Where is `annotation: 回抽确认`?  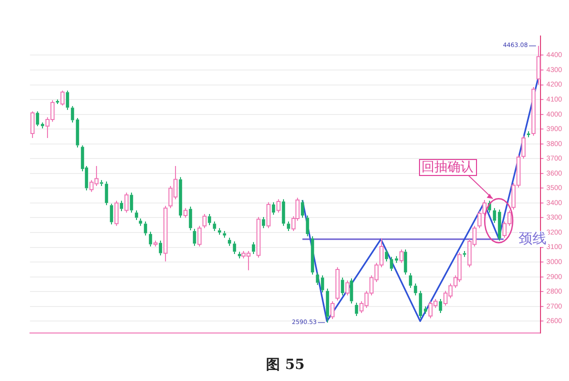
annotation: 回抽确认 is located at coordinates (447, 167).